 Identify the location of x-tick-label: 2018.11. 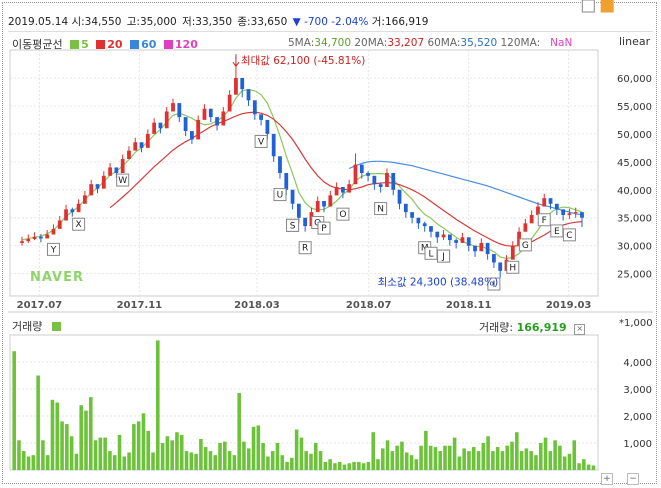
(469, 305).